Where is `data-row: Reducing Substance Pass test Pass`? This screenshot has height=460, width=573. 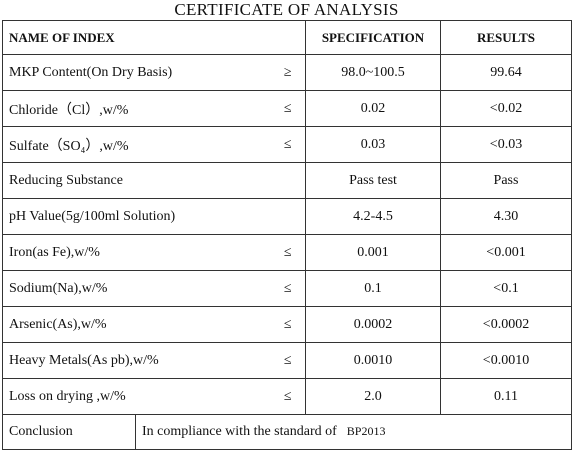 data-row: Reducing Substance Pass test Pass is located at coordinates (287, 180).